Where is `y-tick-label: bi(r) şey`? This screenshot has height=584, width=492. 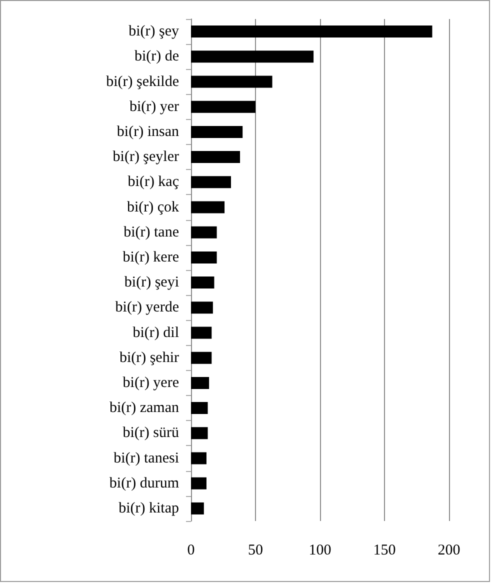
y-tick-label: bi(r) şey is located at coordinates (154, 32).